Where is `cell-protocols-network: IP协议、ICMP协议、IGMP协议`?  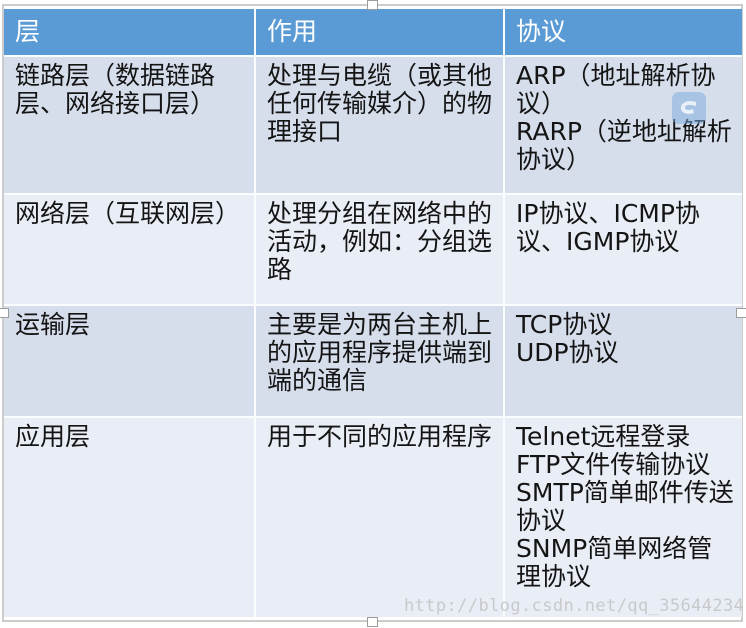
cell-protocols-network: IP协议、ICMP协议、IGMP协议 is located at coordinates (623, 249).